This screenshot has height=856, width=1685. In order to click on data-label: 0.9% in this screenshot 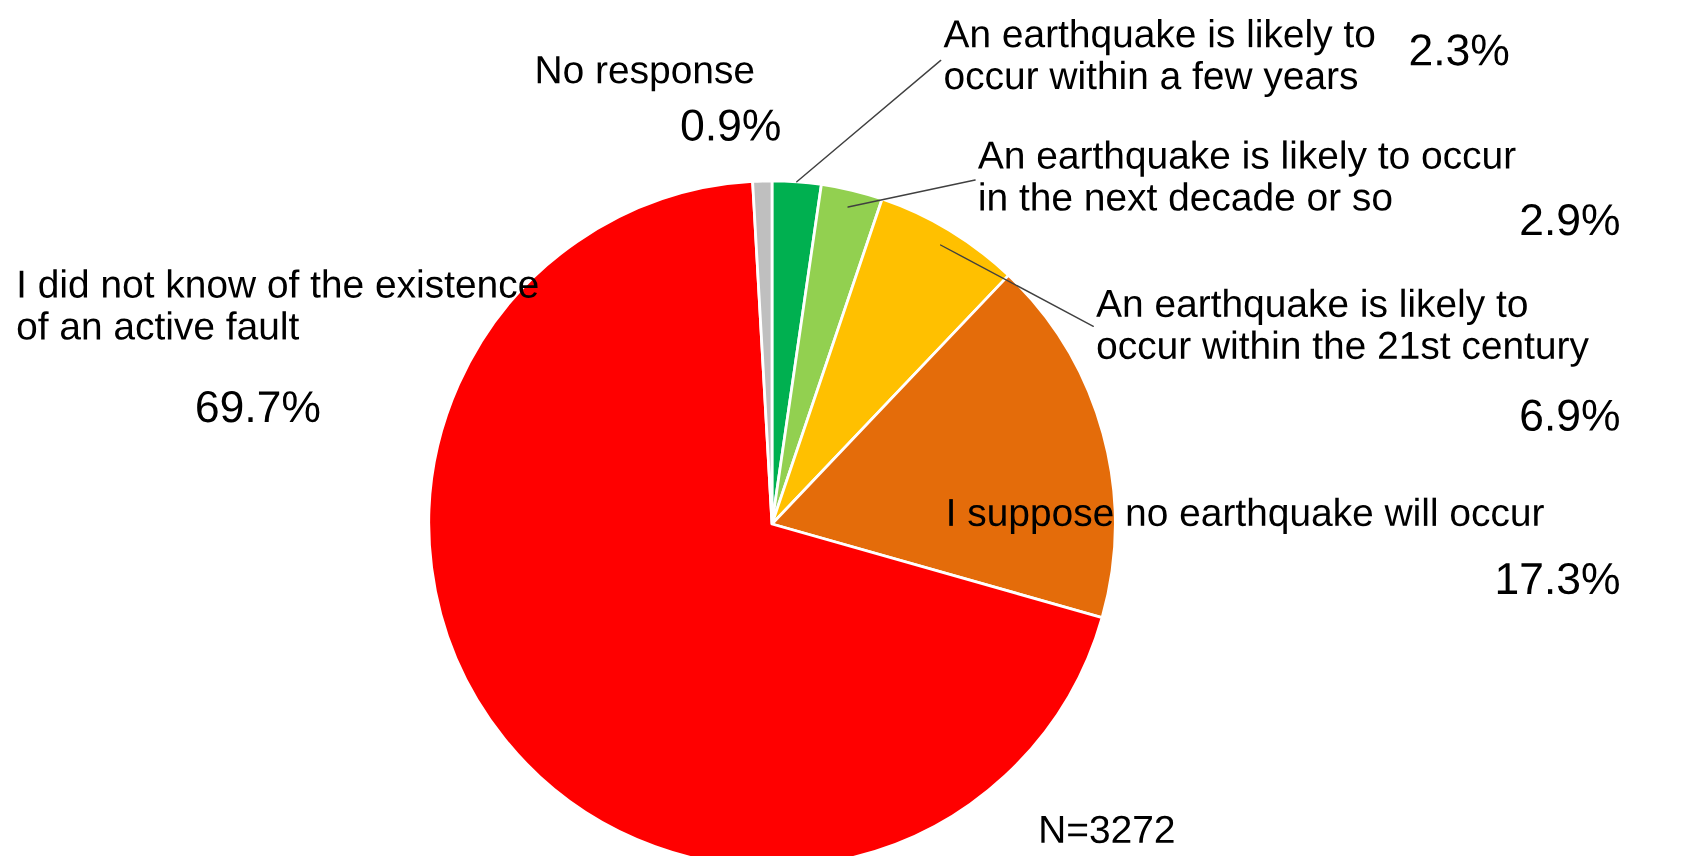, I will do `click(730, 125)`.